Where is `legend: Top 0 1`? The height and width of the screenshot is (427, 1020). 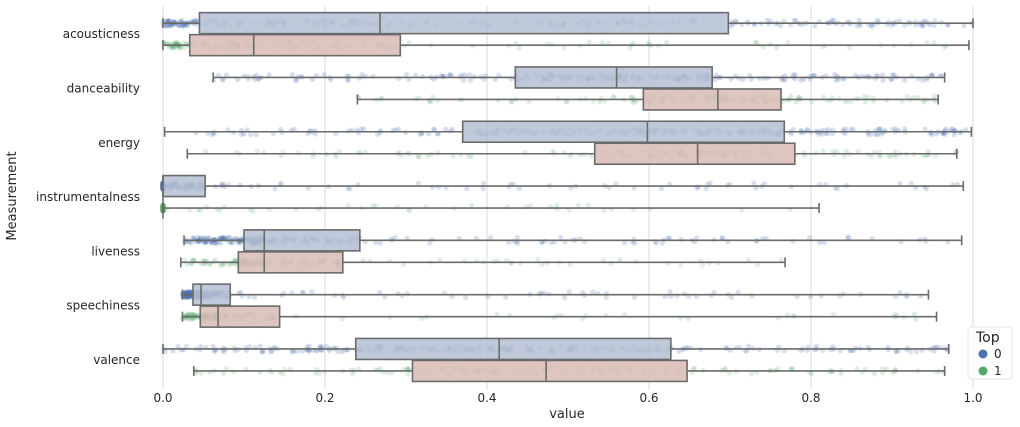 legend: Top 0 1 is located at coordinates (990, 353).